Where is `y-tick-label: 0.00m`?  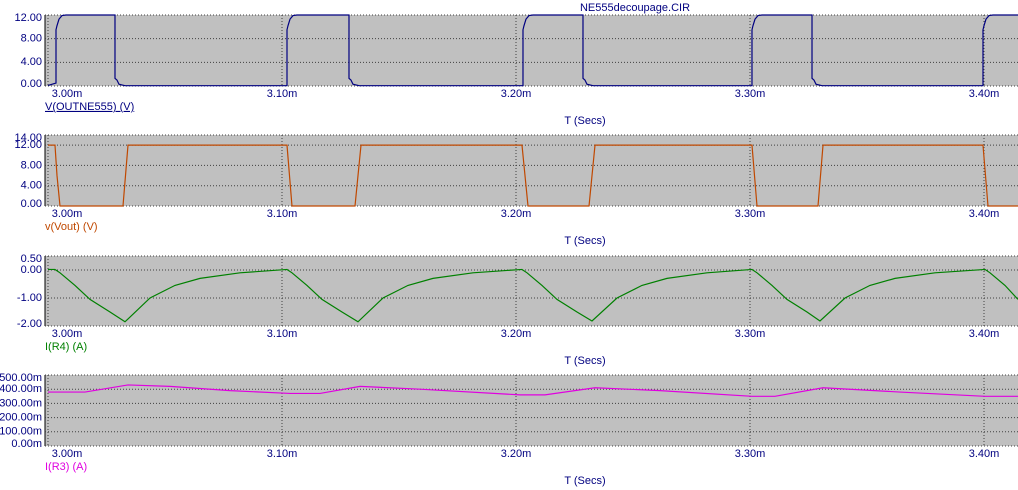
y-tick-label: 0.00m is located at coordinates (26, 444).